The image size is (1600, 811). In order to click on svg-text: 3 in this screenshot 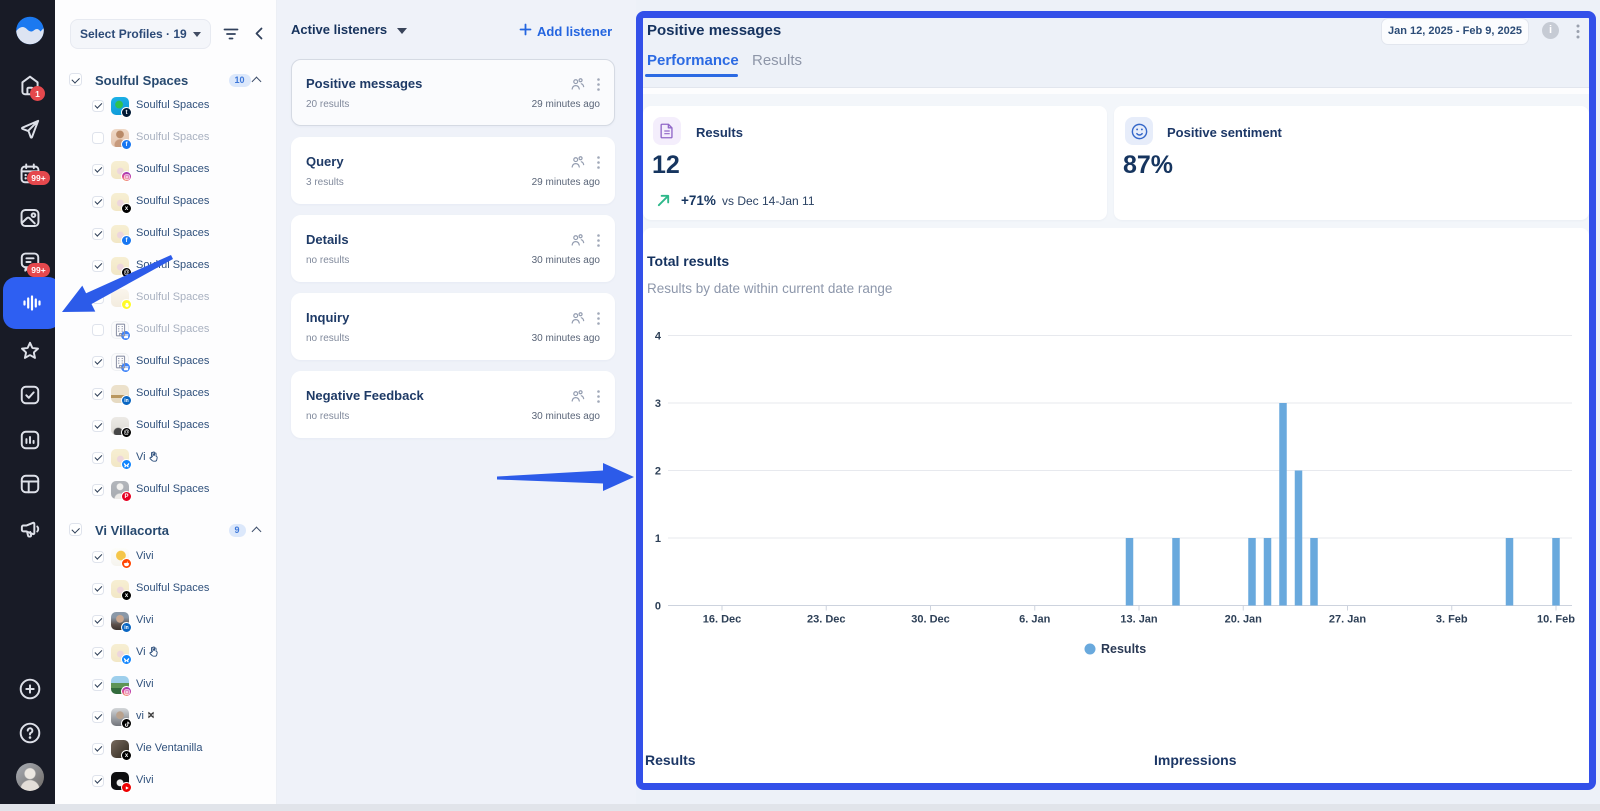, I will do `click(658, 404)`.